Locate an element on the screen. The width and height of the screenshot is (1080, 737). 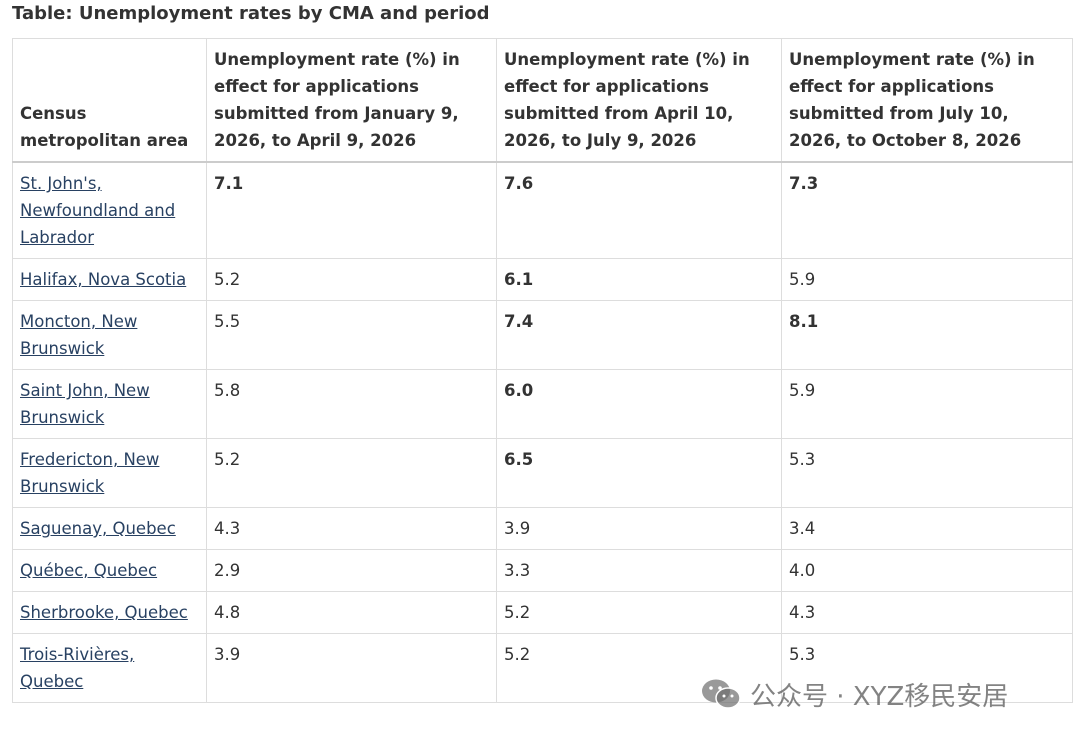
table-row: Fredericton, New Brunswick 5.2 6.5 5.3 is located at coordinates (542, 473).